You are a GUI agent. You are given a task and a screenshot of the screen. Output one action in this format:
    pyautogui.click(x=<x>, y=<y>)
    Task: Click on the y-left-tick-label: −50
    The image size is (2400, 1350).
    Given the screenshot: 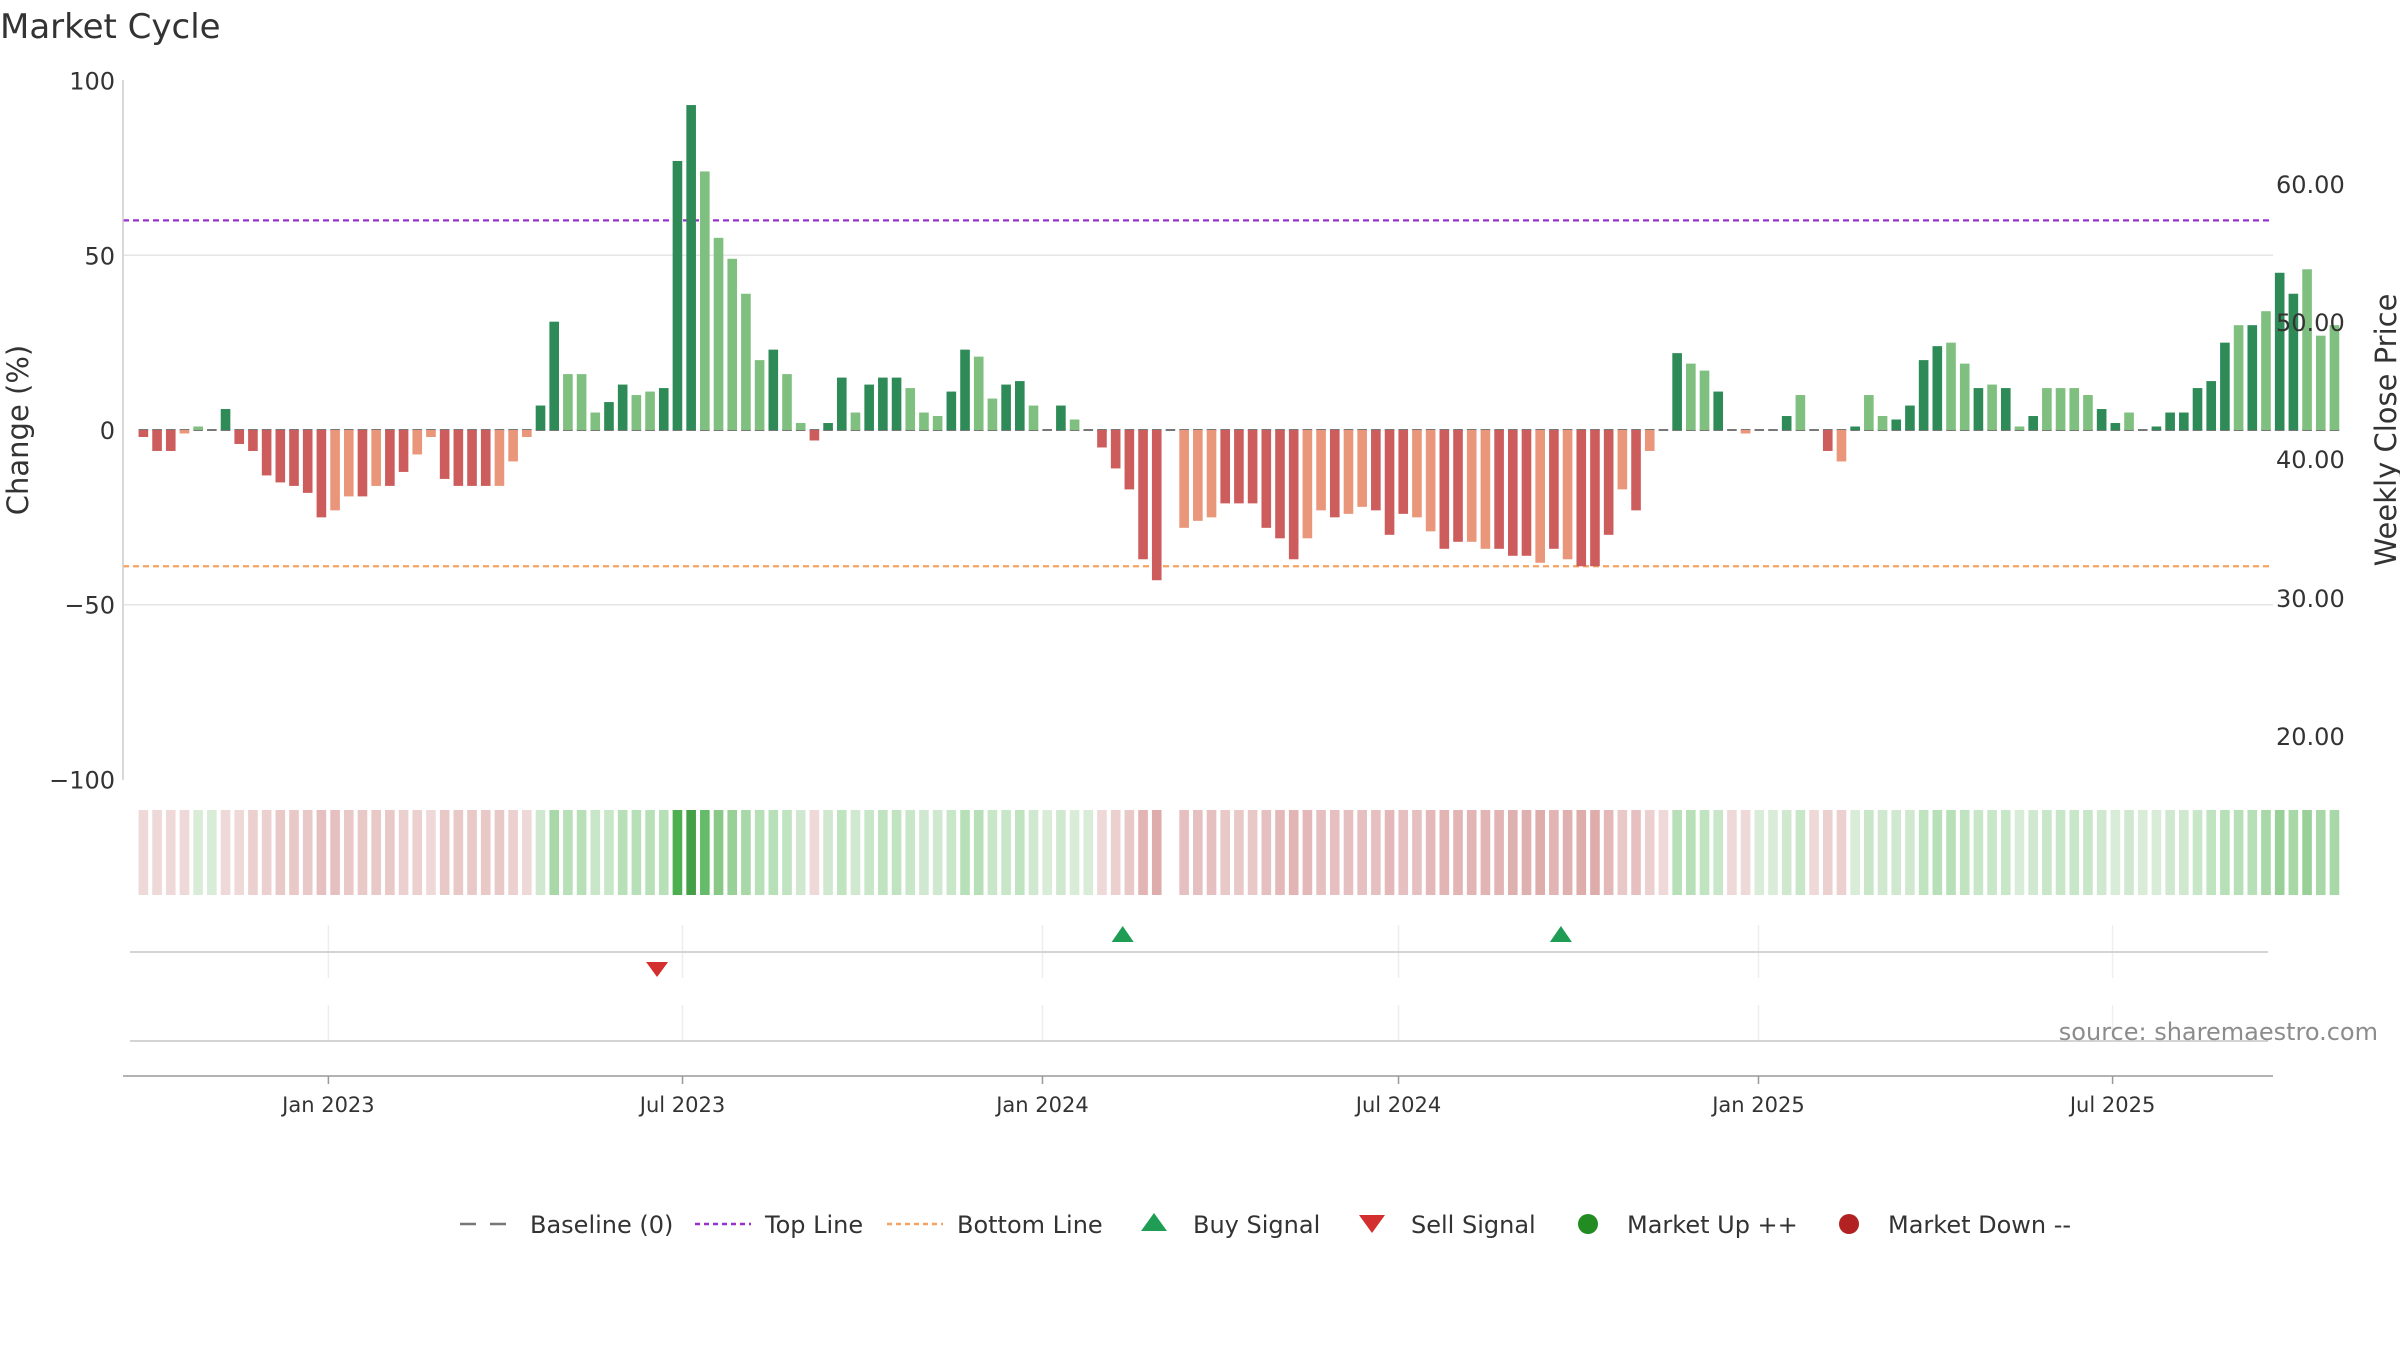 What is the action you would take?
    pyautogui.click(x=89, y=606)
    